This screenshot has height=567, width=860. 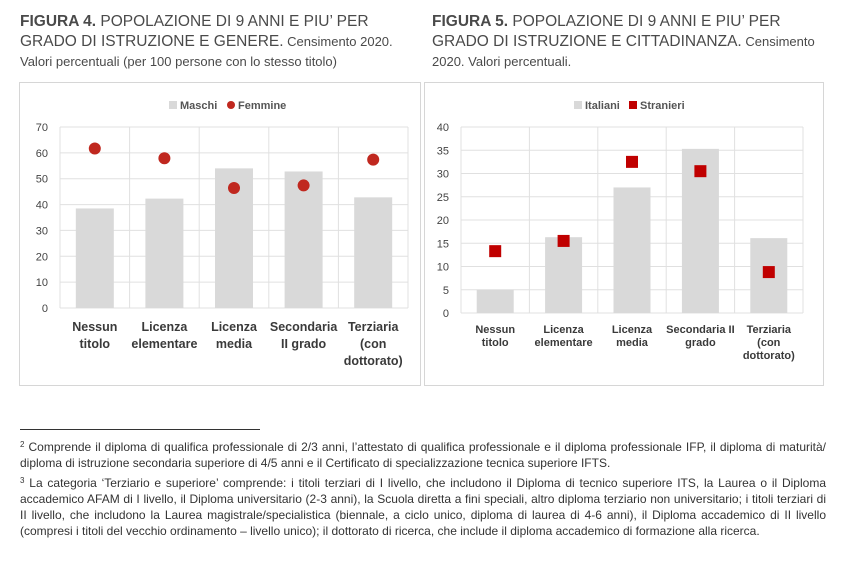 I want to click on fig4-ytick-1: 10, so click(x=42, y=283).